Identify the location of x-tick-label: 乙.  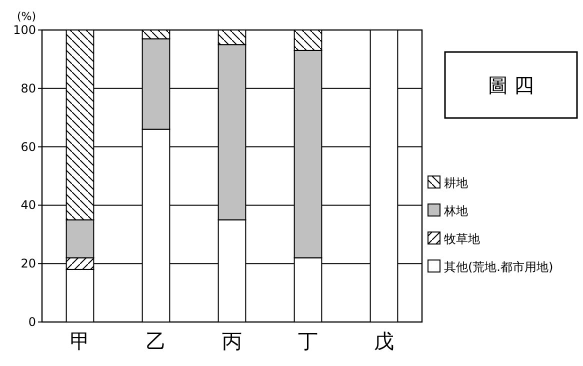
(156, 341).